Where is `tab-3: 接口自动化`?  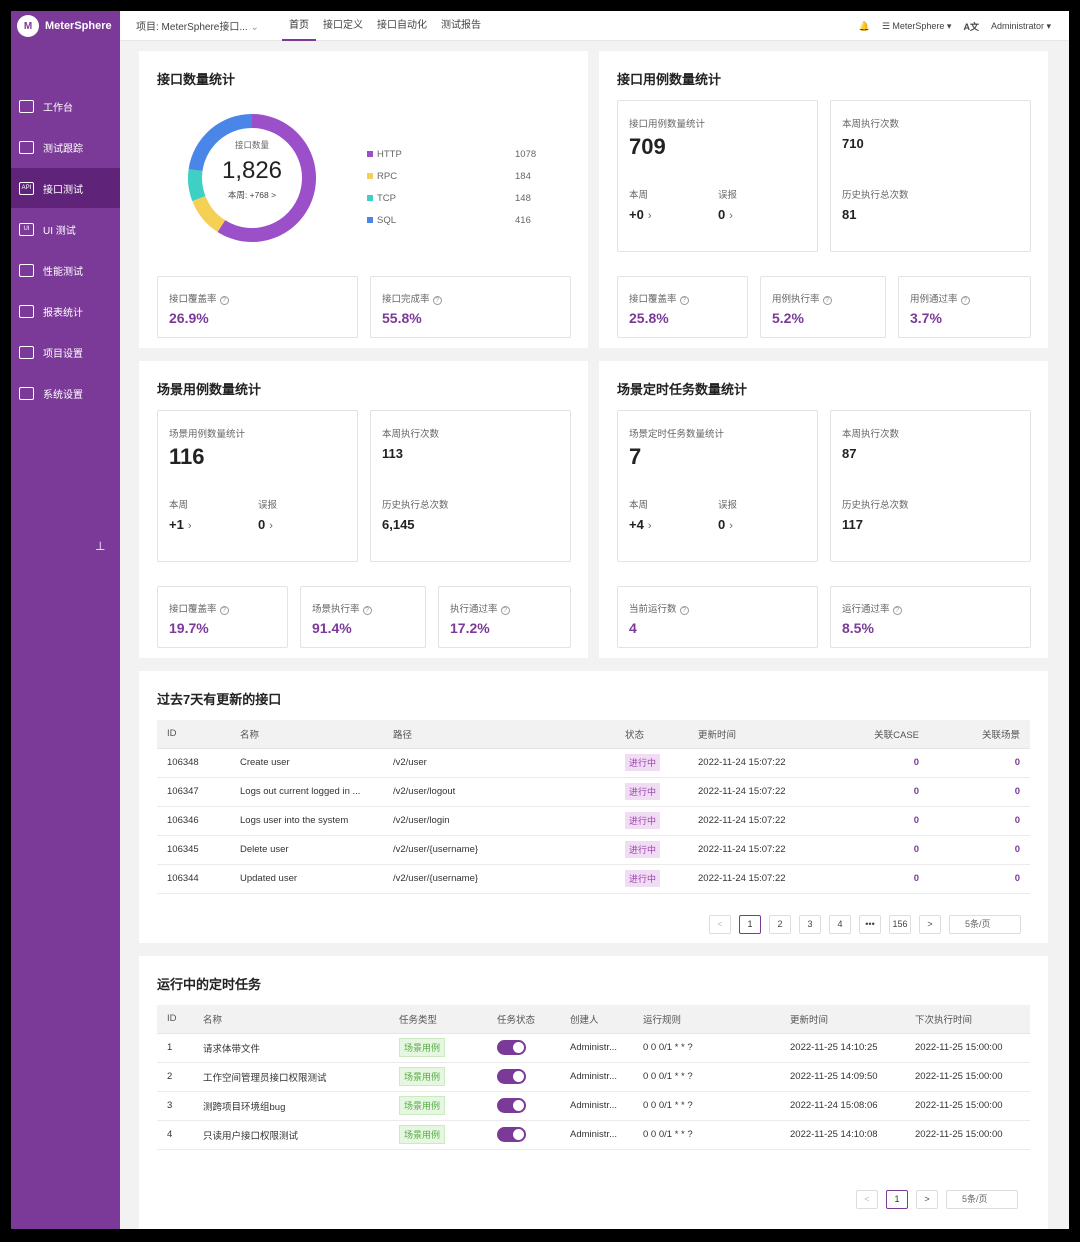
tab-3: 接口自动化 is located at coordinates (402, 25).